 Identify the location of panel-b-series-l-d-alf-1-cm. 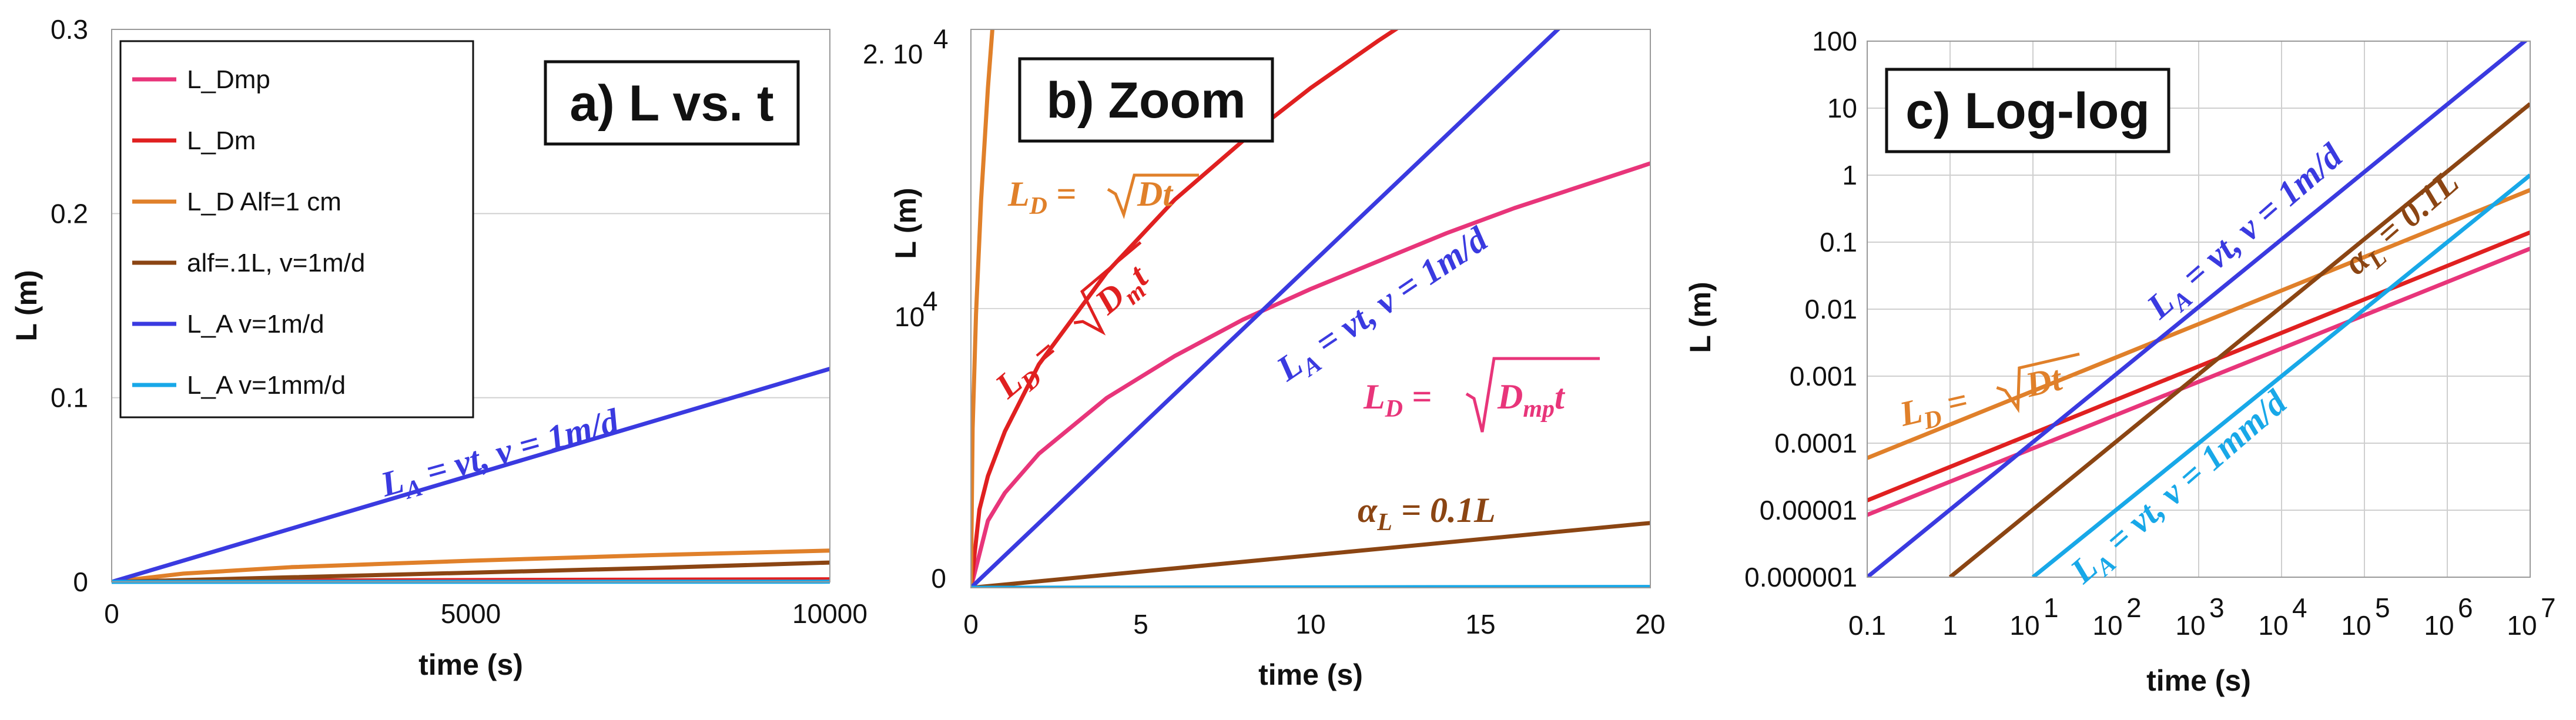
(982, 308).